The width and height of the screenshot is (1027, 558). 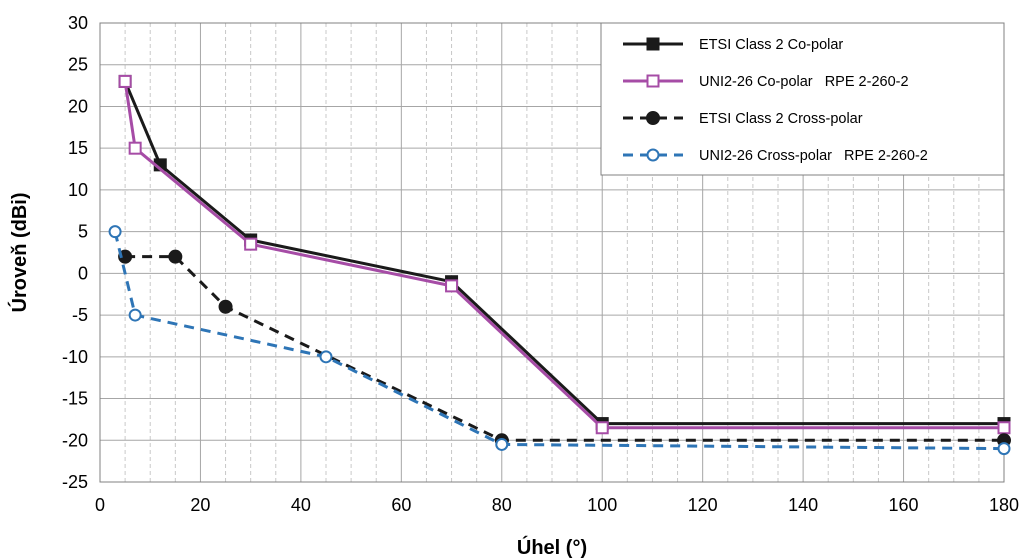 What do you see at coordinates (301, 505) in the screenshot?
I see `x-tick-label: 40` at bounding box center [301, 505].